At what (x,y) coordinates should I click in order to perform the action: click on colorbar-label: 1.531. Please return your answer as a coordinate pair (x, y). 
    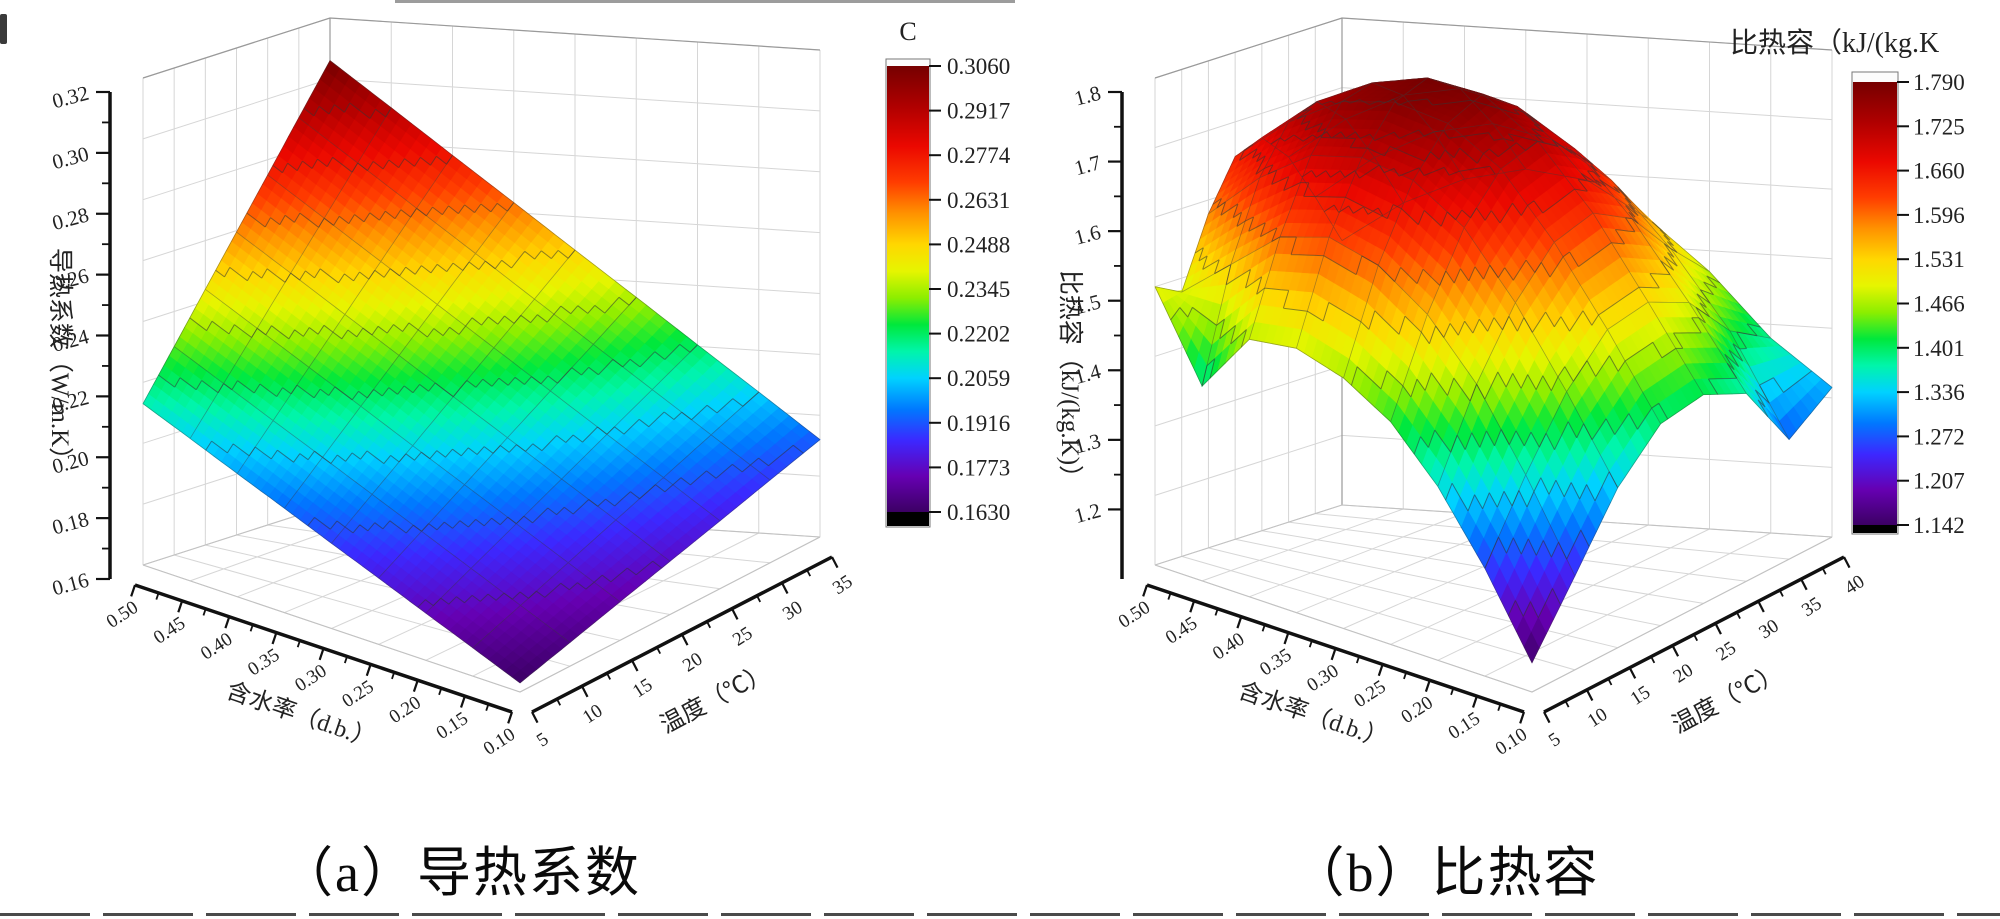
    Looking at the image, I should click on (1939, 259).